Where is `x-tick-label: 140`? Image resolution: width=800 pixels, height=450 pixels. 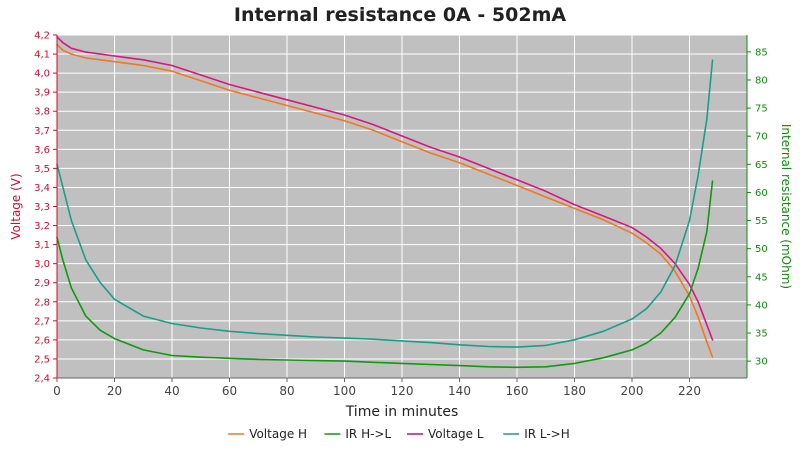
x-tick-label: 140 is located at coordinates (459, 391).